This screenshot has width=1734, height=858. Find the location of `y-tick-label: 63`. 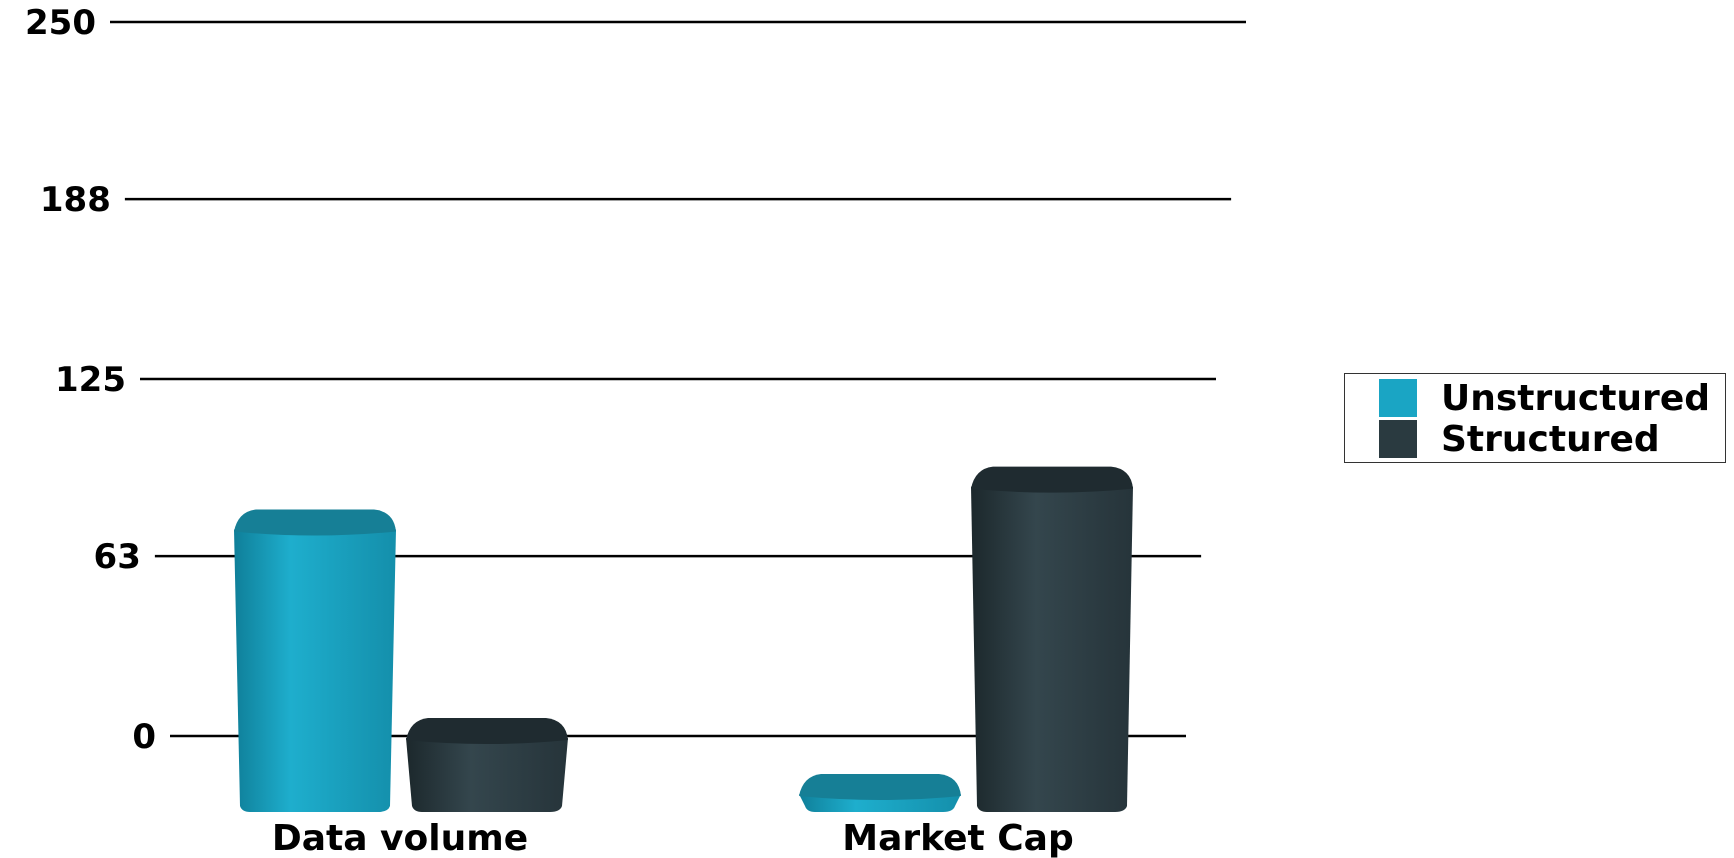

y-tick-label: 63 is located at coordinates (117, 557).